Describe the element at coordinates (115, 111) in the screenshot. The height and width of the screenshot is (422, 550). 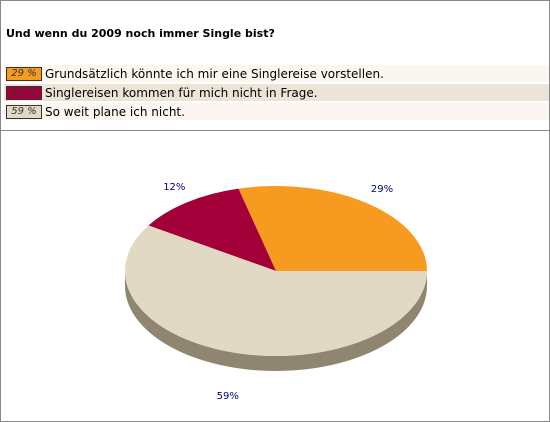
I see `legend-label-unplanned: So weit plane ich nicht.` at that location.